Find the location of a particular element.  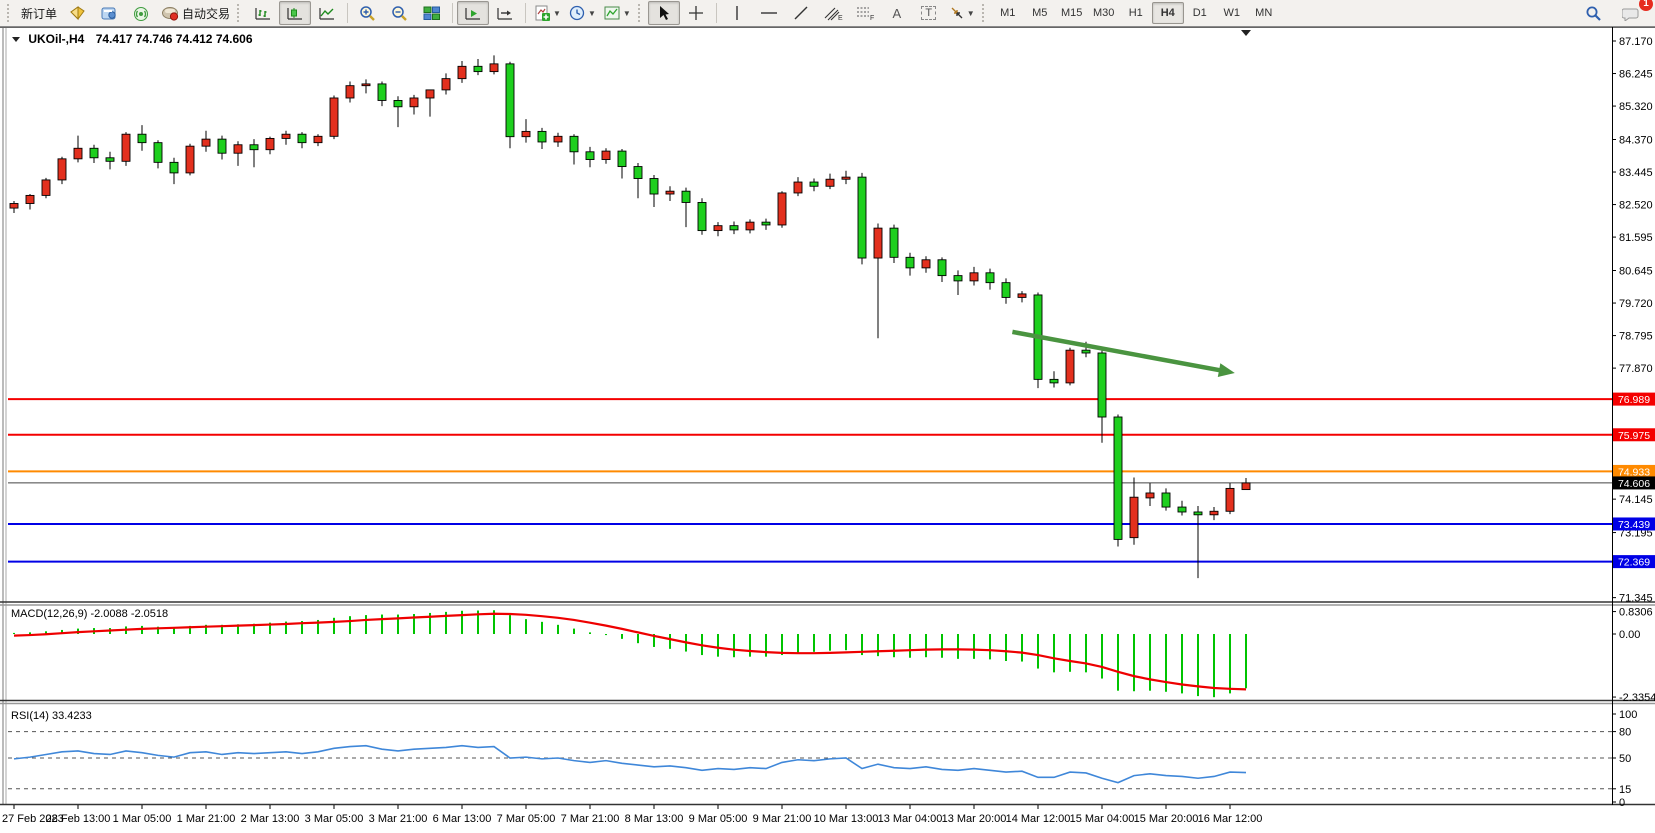

zoom-in-icon is located at coordinates (367, 13).